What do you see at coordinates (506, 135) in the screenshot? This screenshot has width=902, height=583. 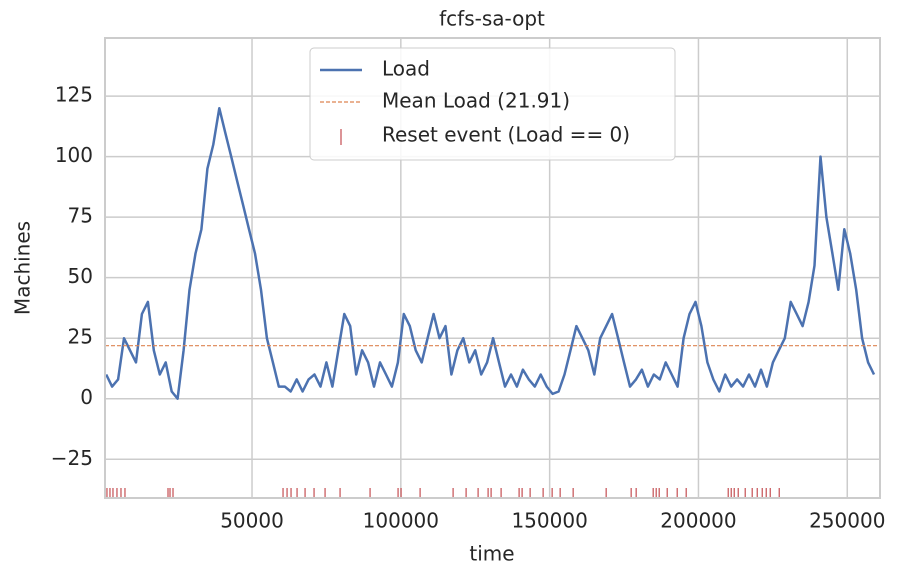 I see `legend-label: Reset event (Load == 0)` at bounding box center [506, 135].